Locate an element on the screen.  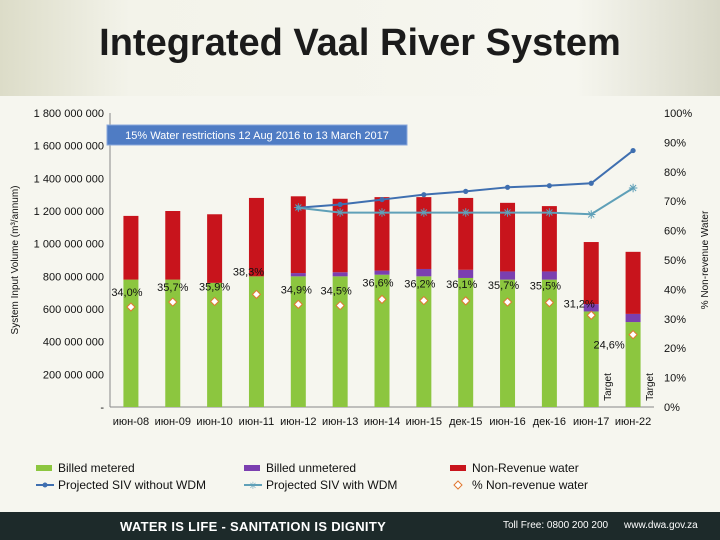
data-label: 36,1% is located at coordinates (461, 285).